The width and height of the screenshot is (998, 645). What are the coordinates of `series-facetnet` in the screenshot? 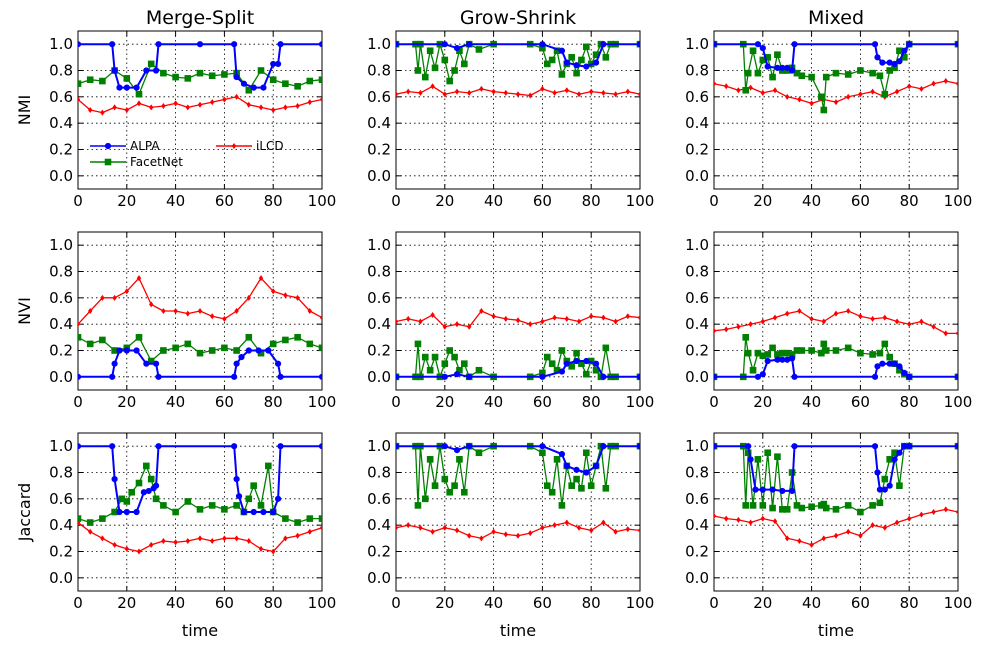 It's located at (200, 79).